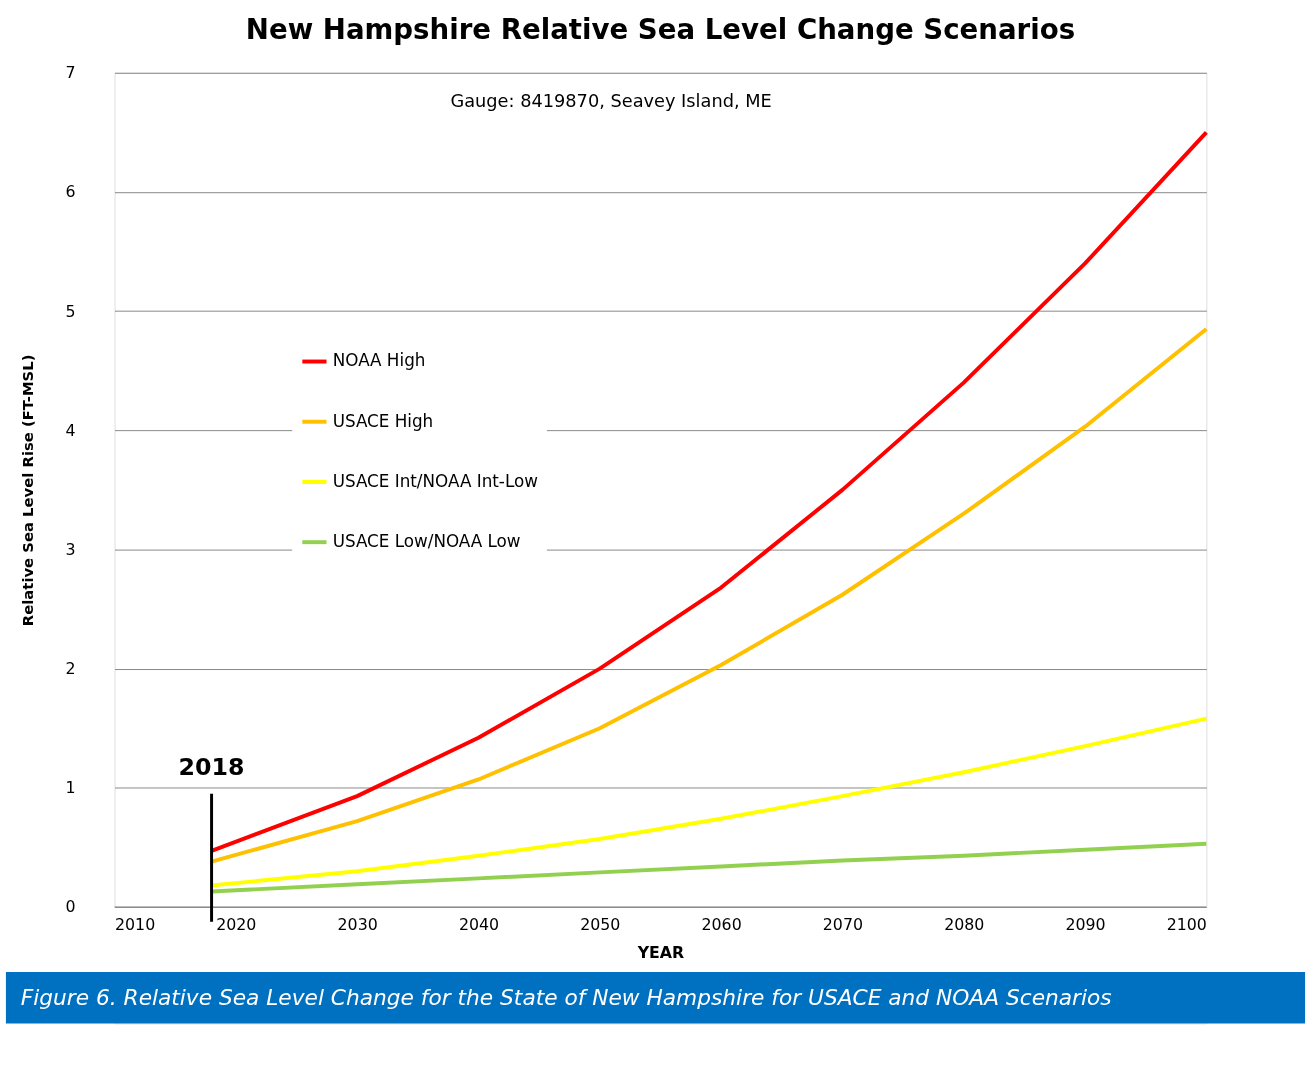 The height and width of the screenshot is (1086, 1311). What do you see at coordinates (70, 311) in the screenshot?
I see `y-tick-label: 5` at bounding box center [70, 311].